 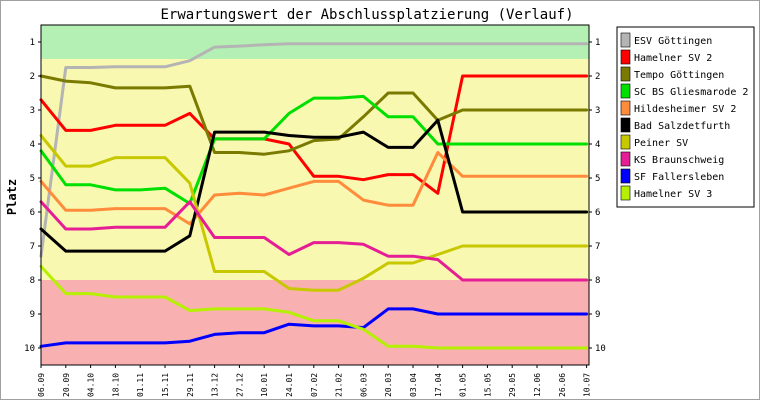 What do you see at coordinates (12, 197) in the screenshot?
I see `y-axis-label: Platz` at bounding box center [12, 197].